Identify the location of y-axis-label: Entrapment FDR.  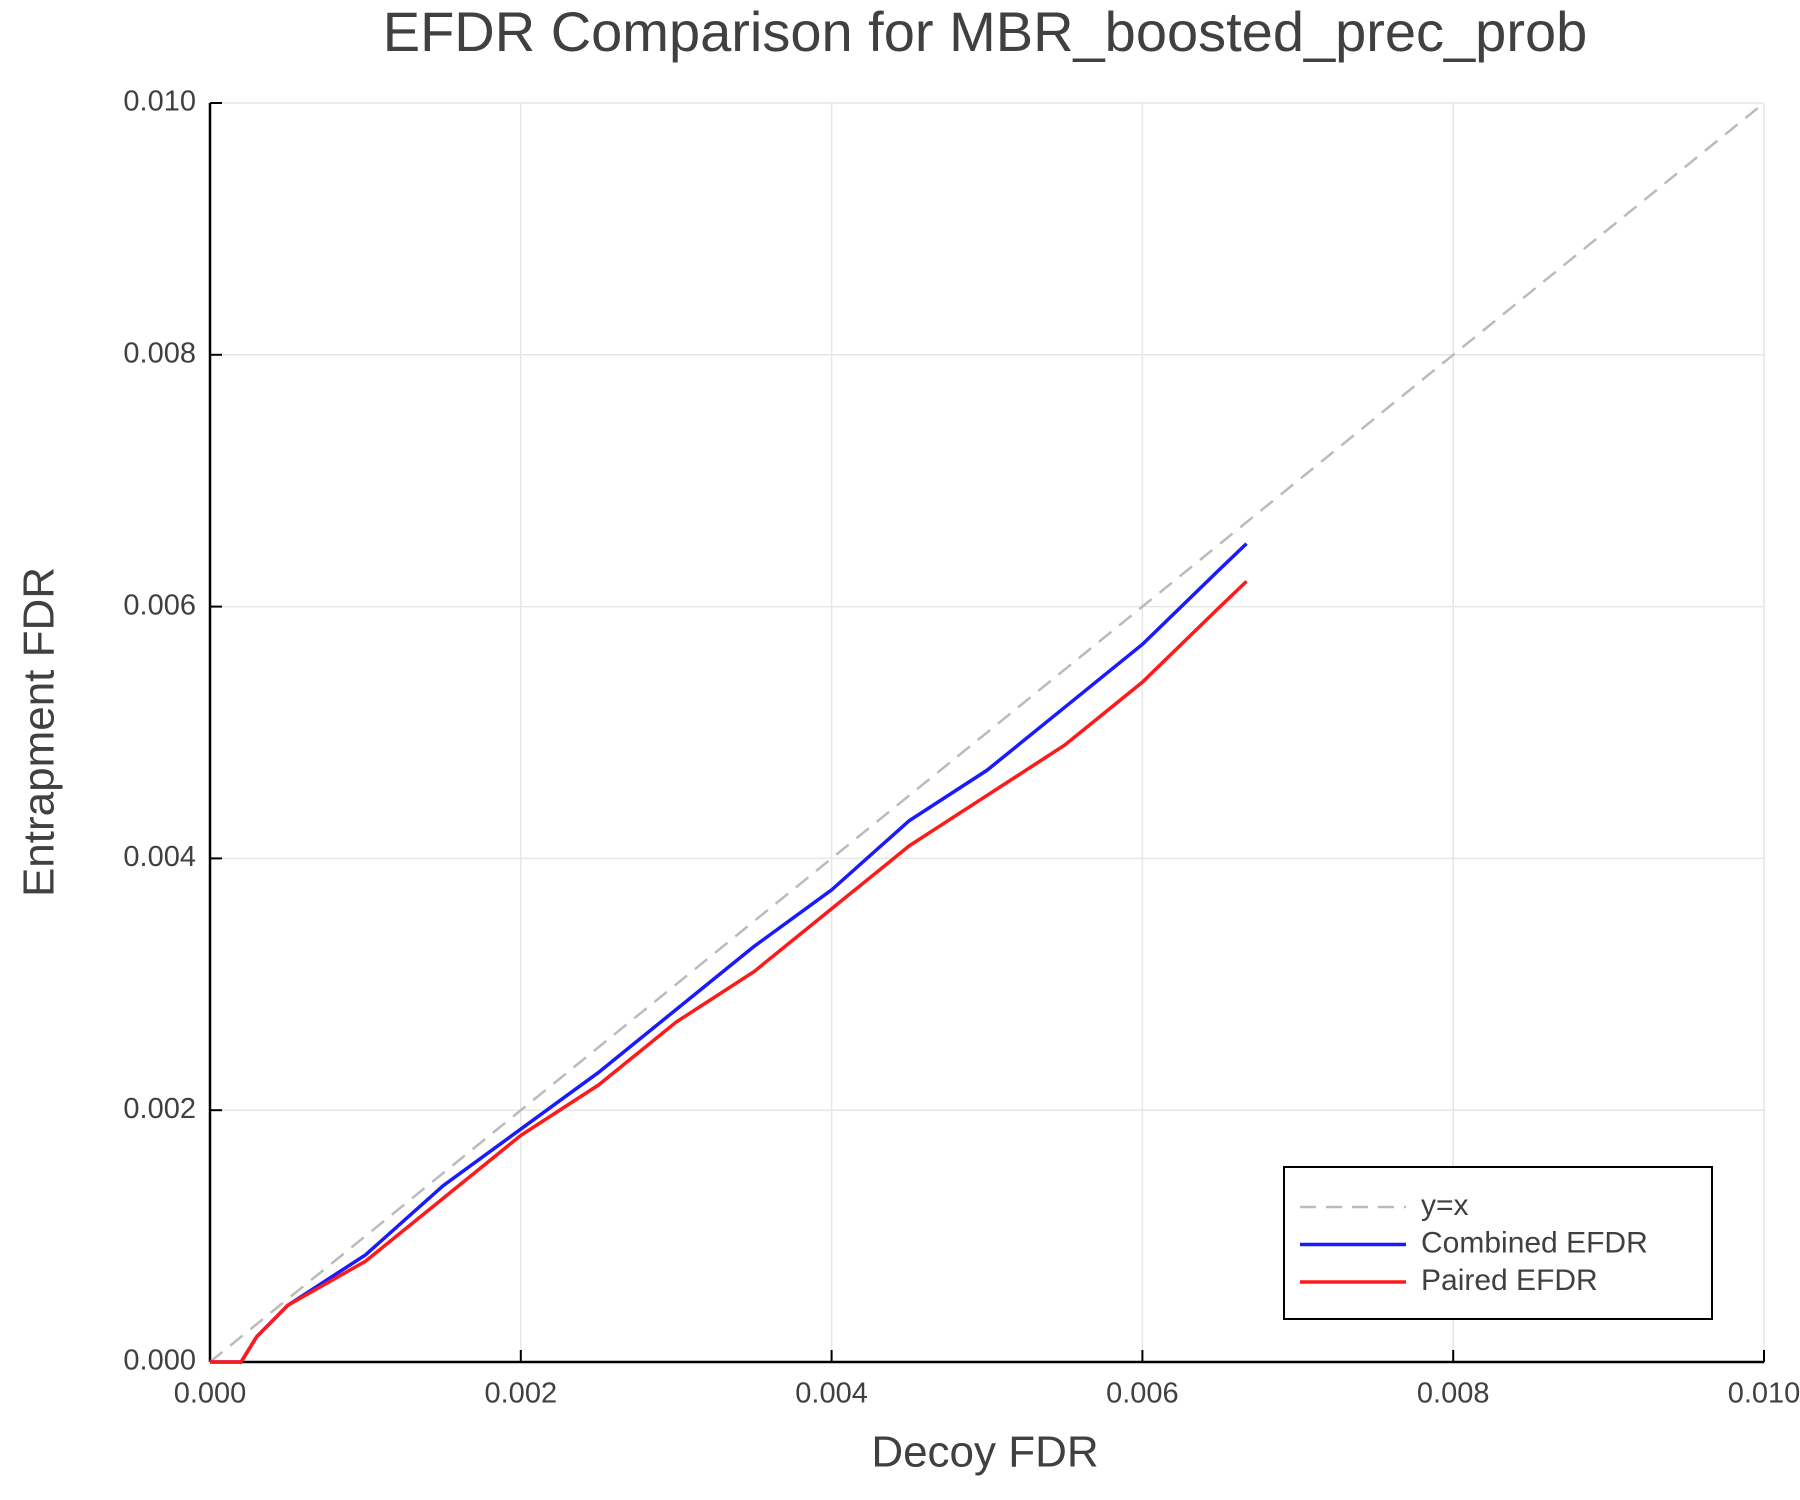
(39, 732).